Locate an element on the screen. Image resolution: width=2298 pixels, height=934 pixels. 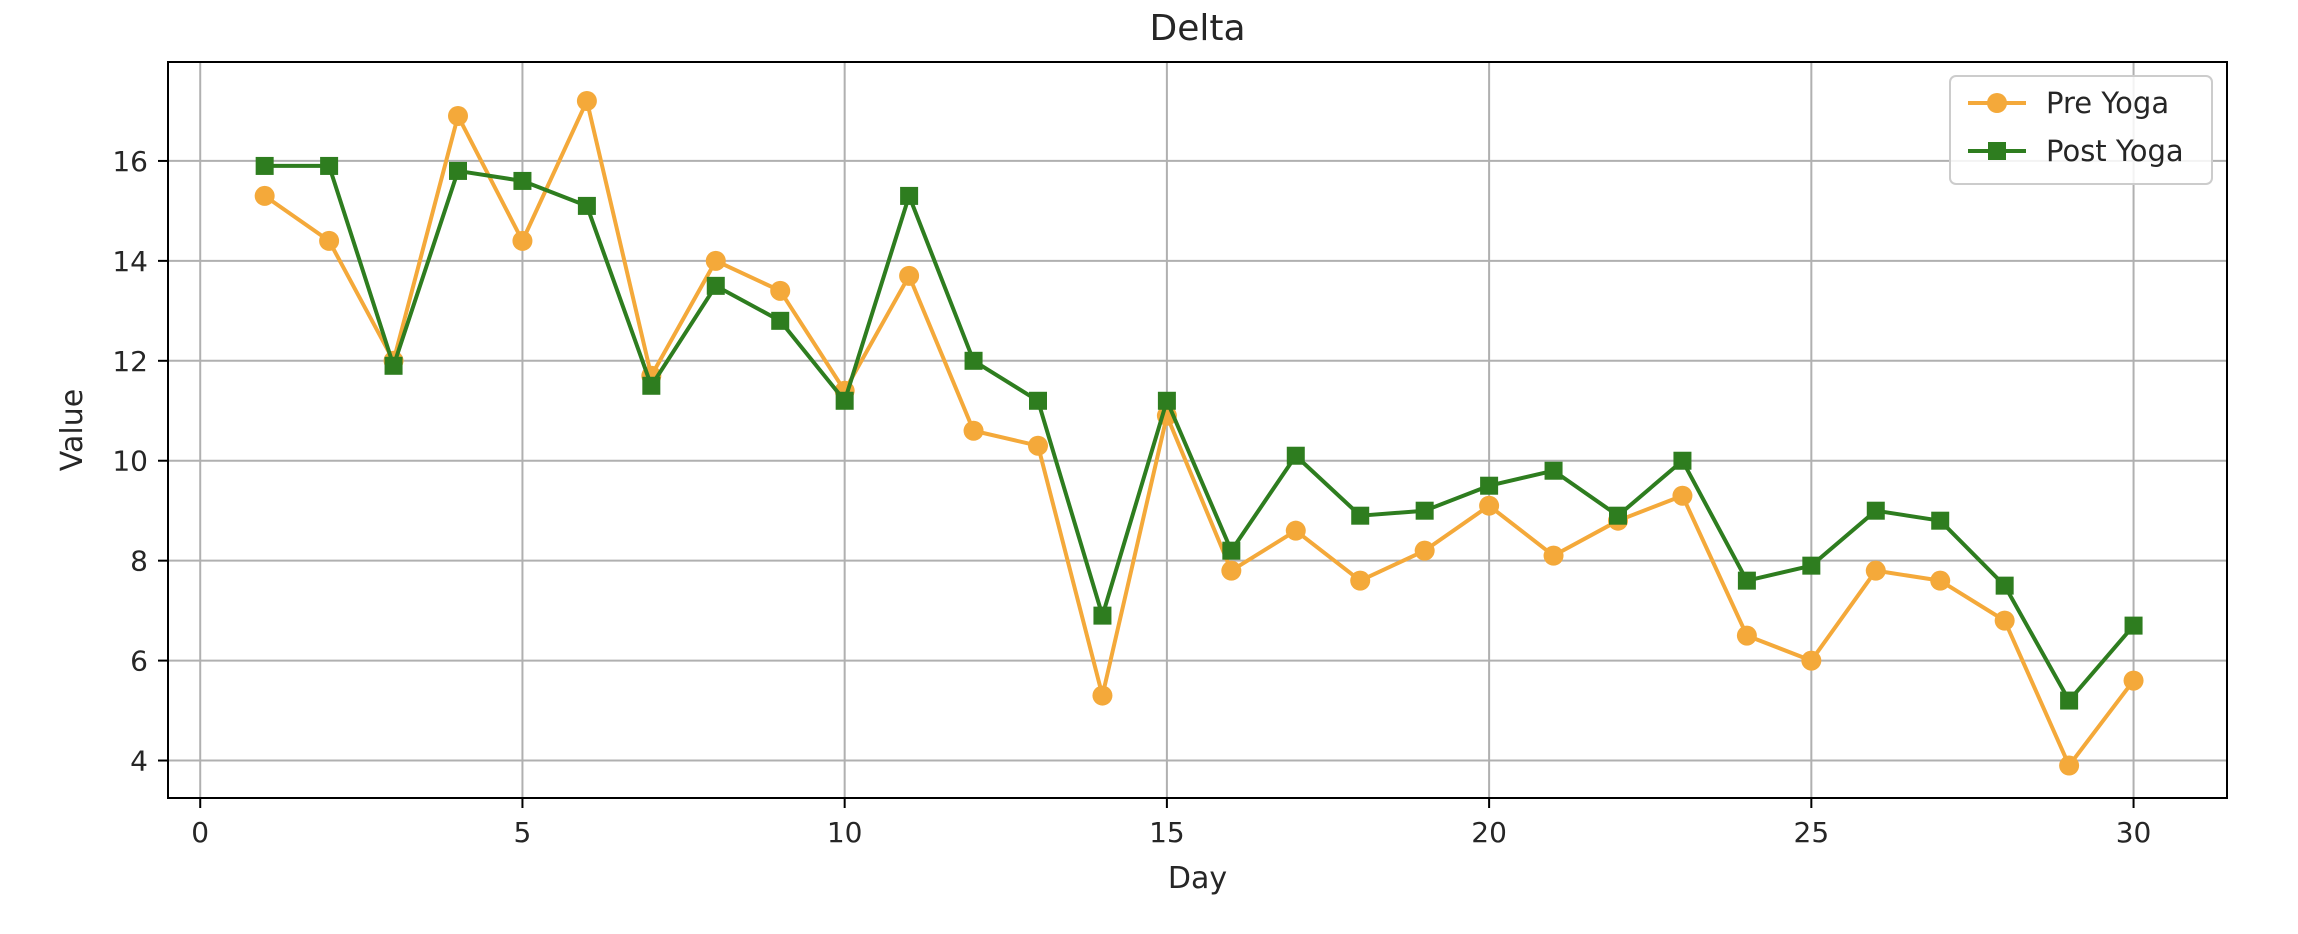
legend-label: Pre Yoga is located at coordinates (2107, 103).